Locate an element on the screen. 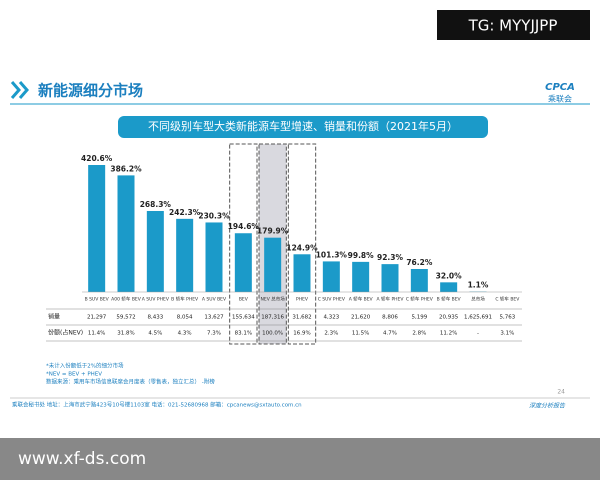 The image size is (600, 480). row-header: 销量 is located at coordinates (54, 317).